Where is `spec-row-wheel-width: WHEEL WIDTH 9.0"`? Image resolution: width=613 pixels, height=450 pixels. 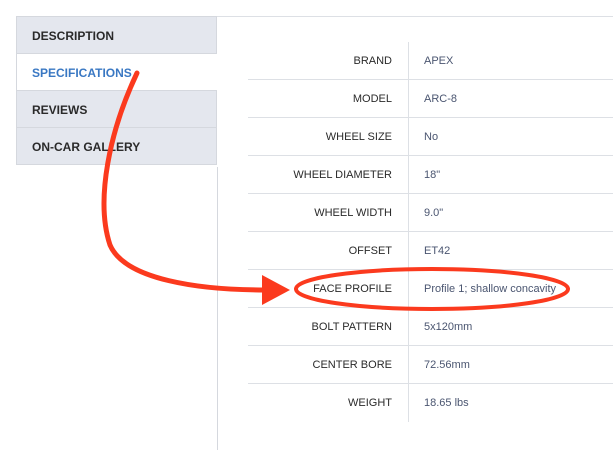
spec-row-wheel-width: WHEEL WIDTH 9.0" is located at coordinates (430, 213).